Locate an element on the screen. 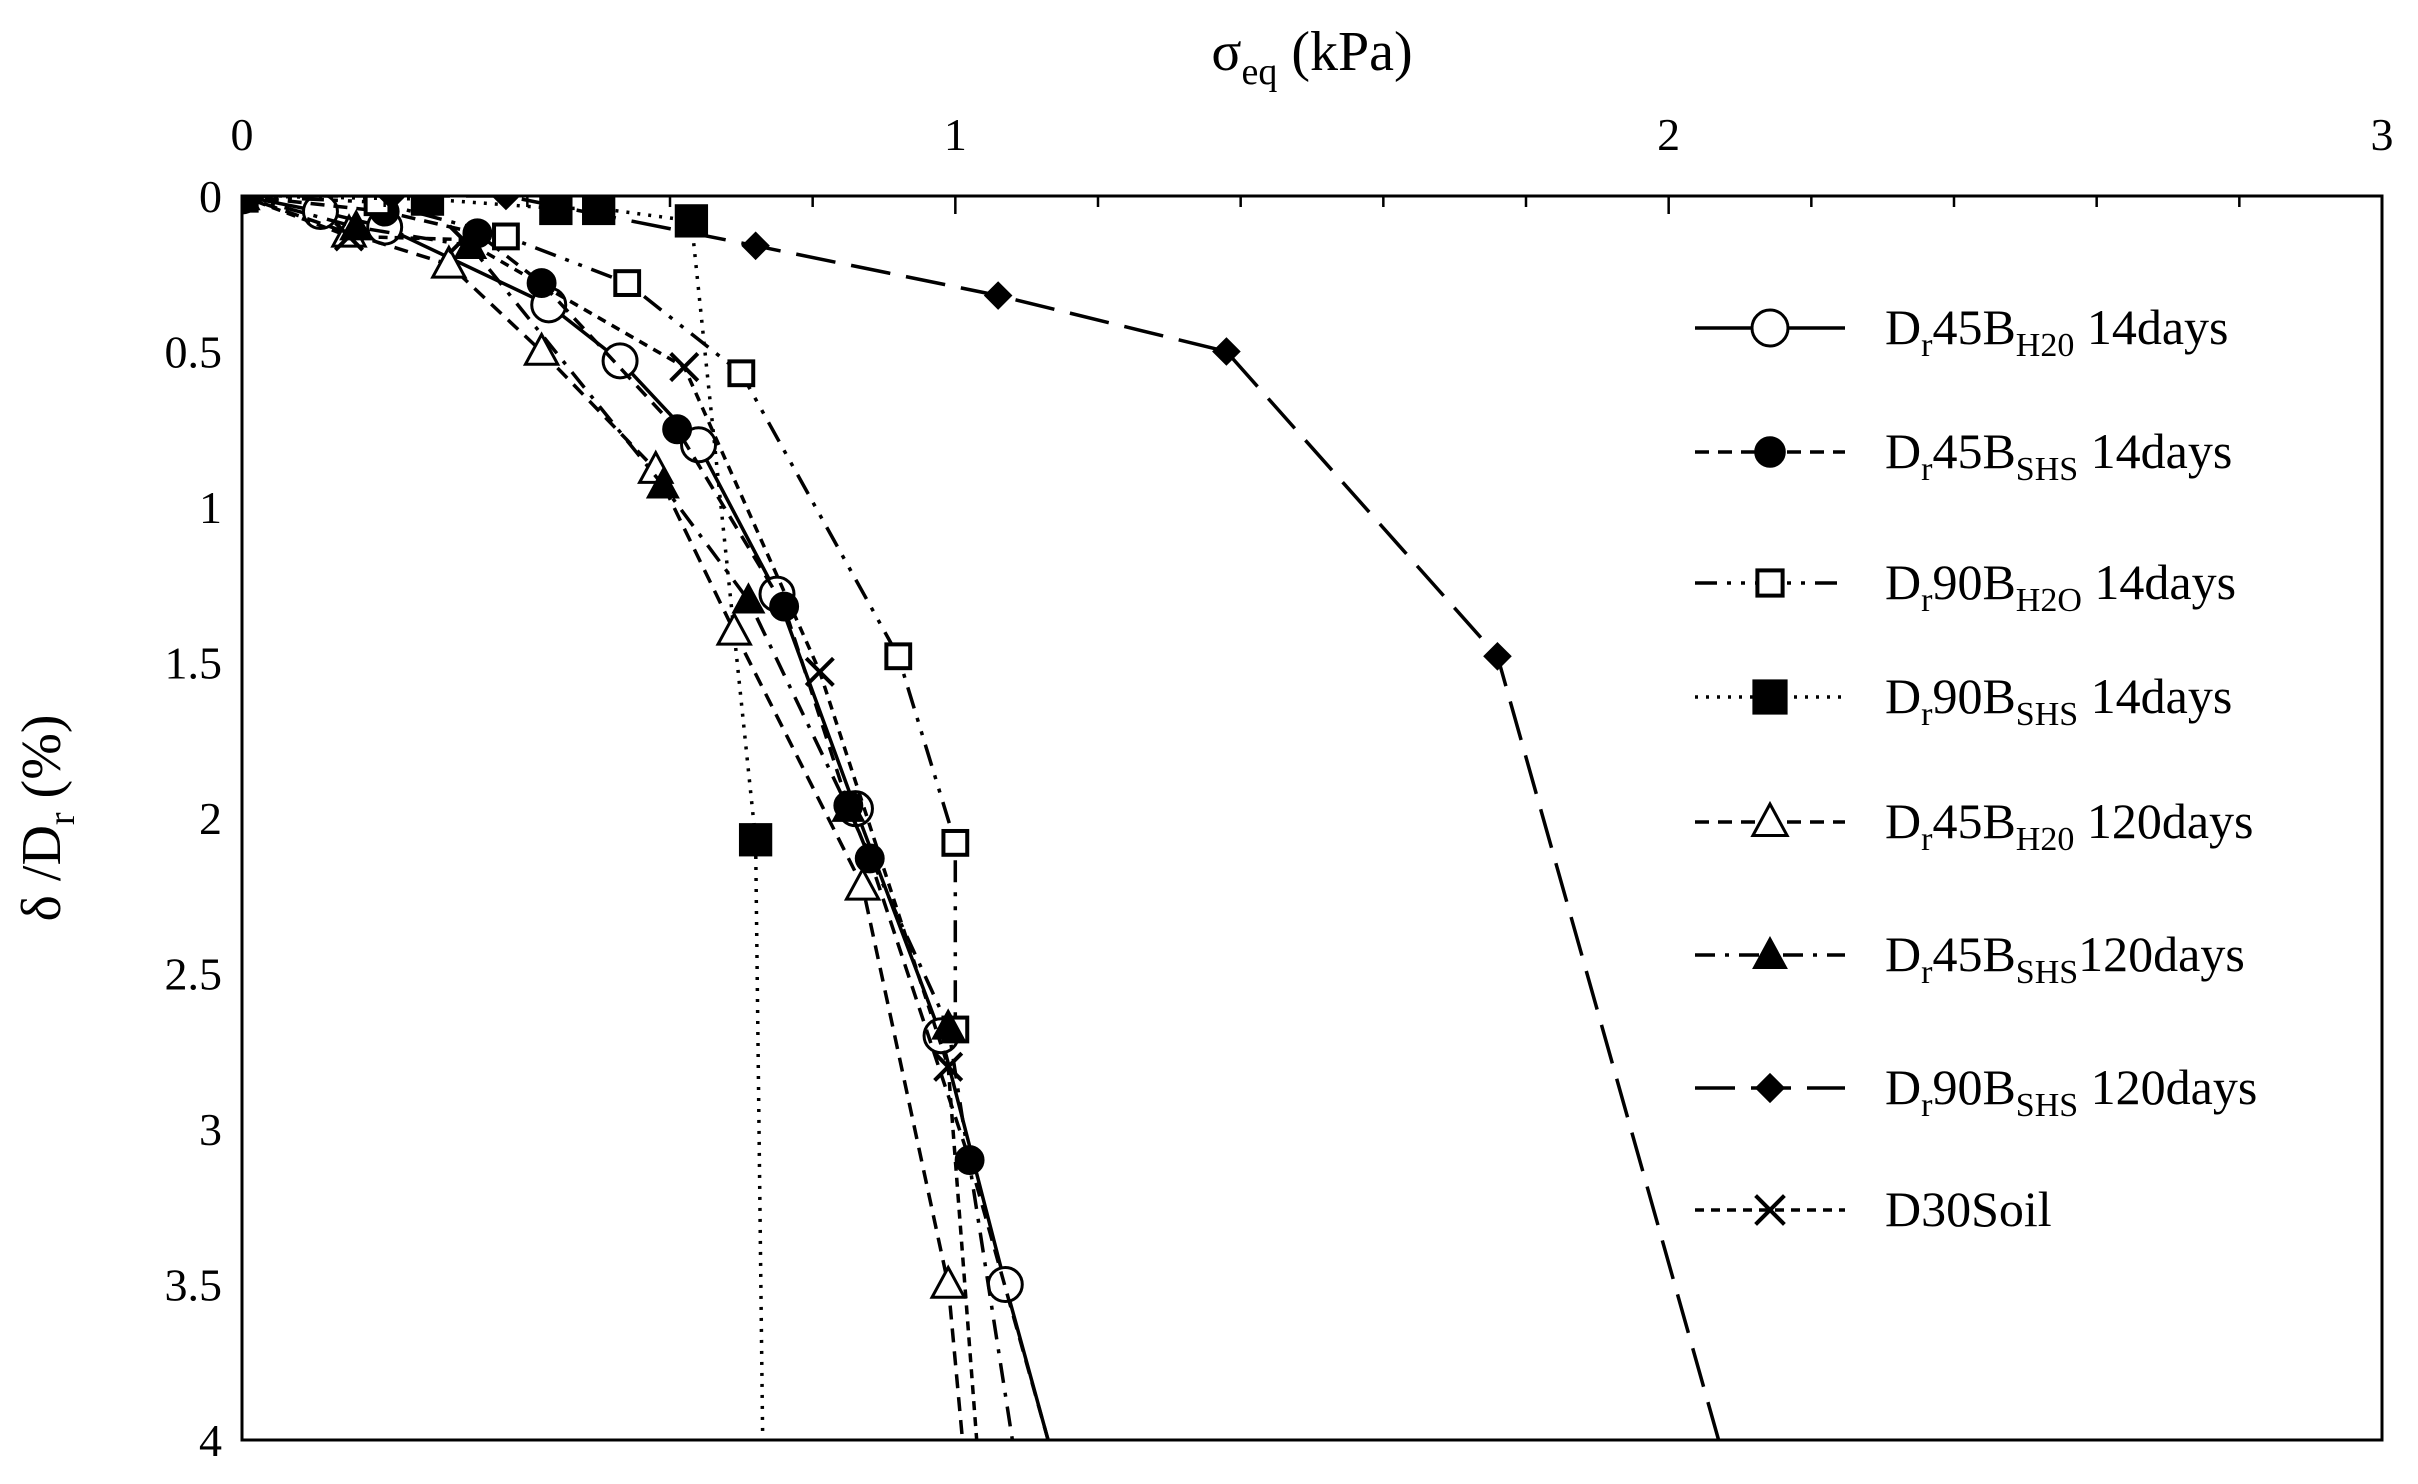 The height and width of the screenshot is (1484, 2418). legend-item: Dr90BH2O 14days is located at coordinates (1965, 586).